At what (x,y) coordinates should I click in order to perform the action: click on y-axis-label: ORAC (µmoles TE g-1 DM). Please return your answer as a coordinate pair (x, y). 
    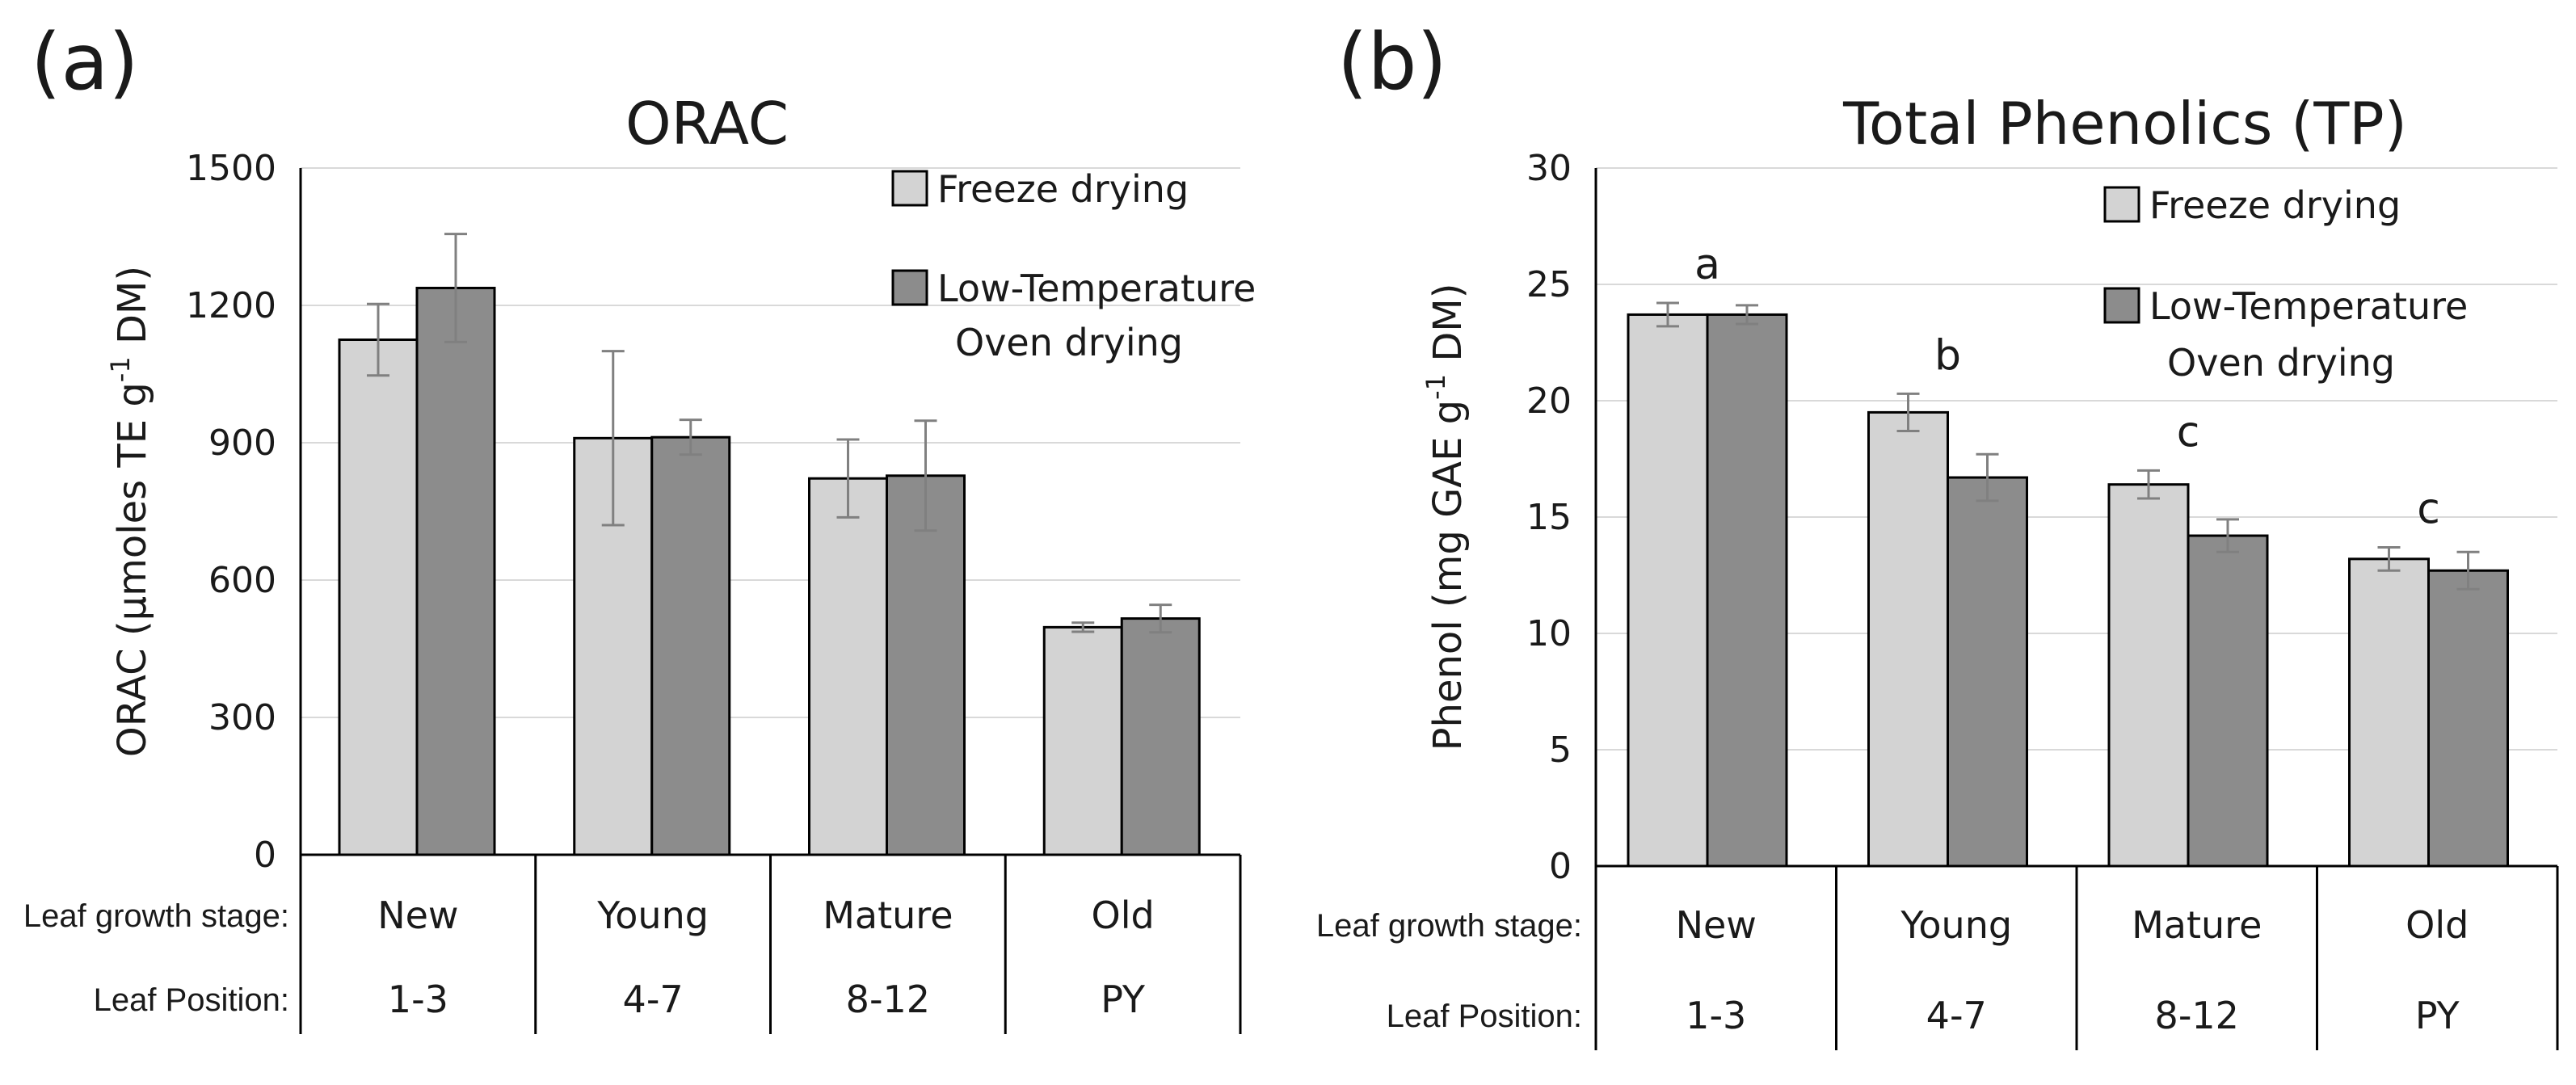
    Looking at the image, I should click on (130, 512).